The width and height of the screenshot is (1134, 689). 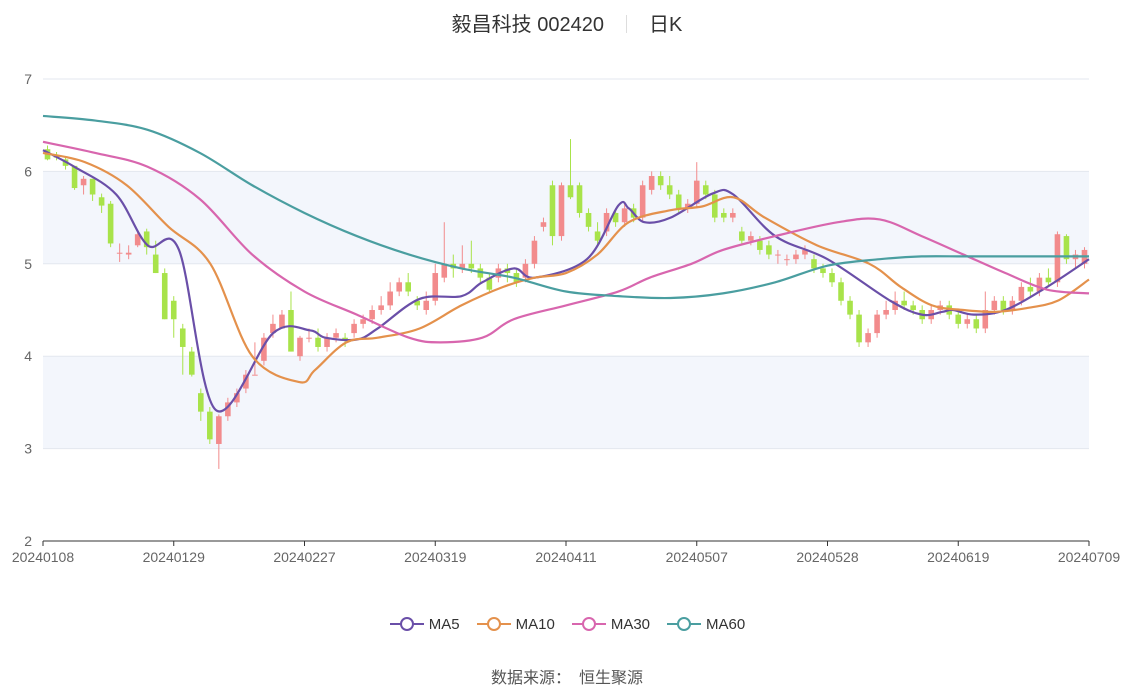 What do you see at coordinates (530, 678) in the screenshot?
I see `source-label: 数据来源：` at bounding box center [530, 678].